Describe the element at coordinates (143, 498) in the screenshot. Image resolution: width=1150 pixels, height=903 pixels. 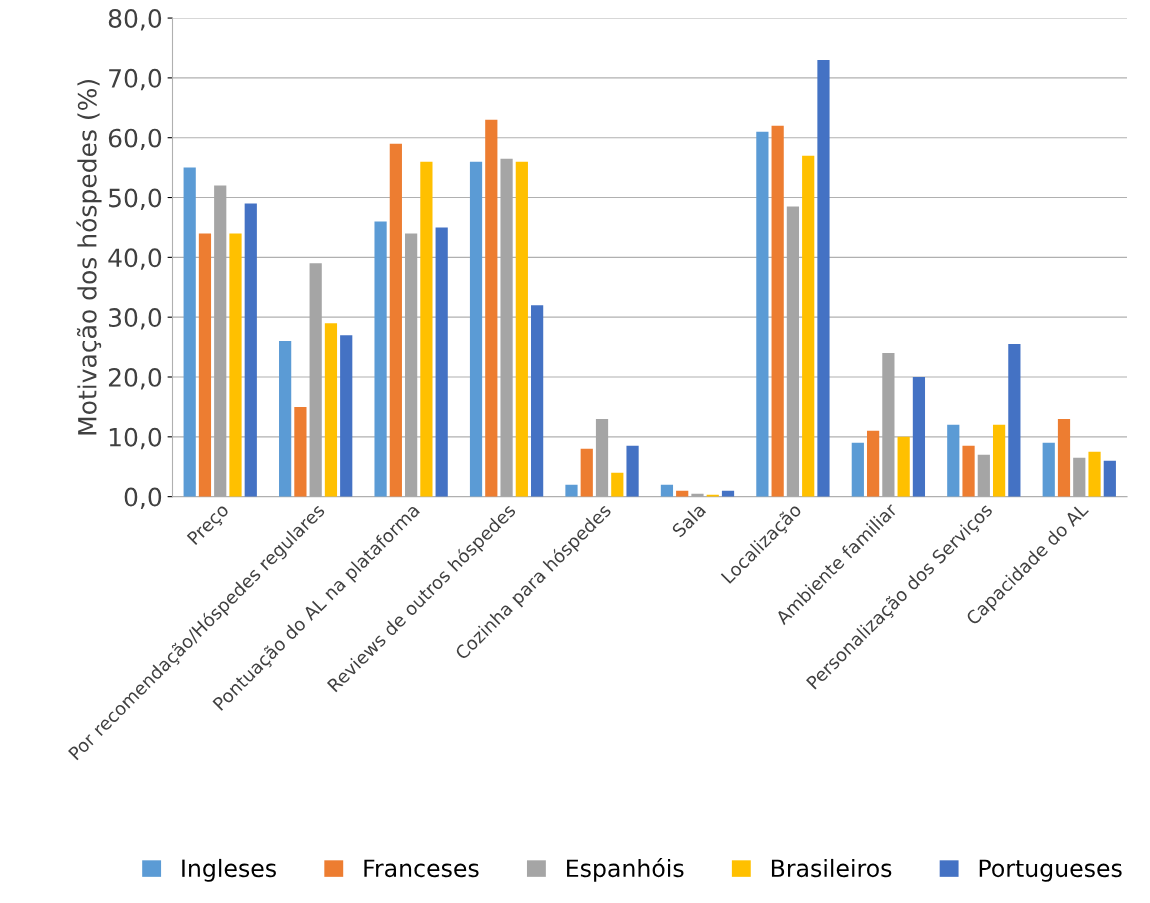
I see `y-tick-label: 0,0` at that location.